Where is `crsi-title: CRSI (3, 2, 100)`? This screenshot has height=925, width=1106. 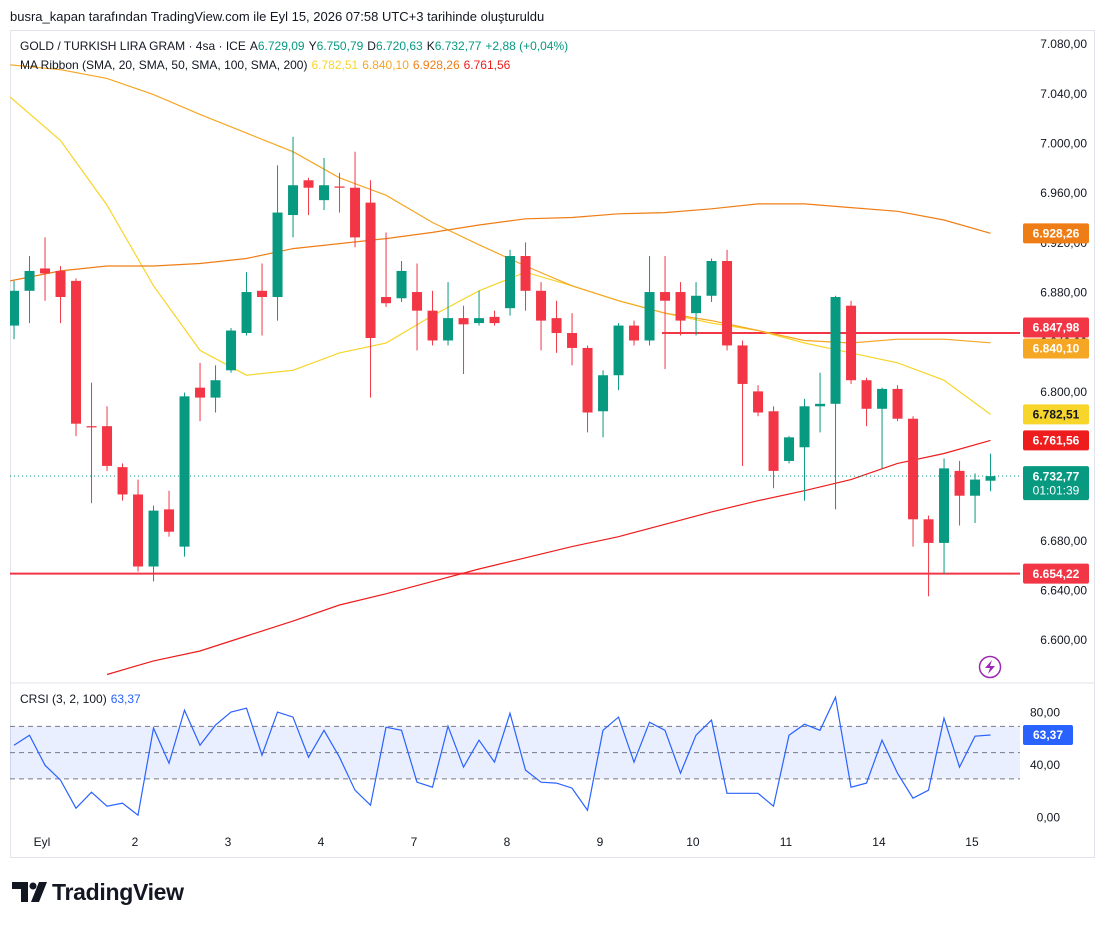 crsi-title: CRSI (3, 2, 100) is located at coordinates (63, 699).